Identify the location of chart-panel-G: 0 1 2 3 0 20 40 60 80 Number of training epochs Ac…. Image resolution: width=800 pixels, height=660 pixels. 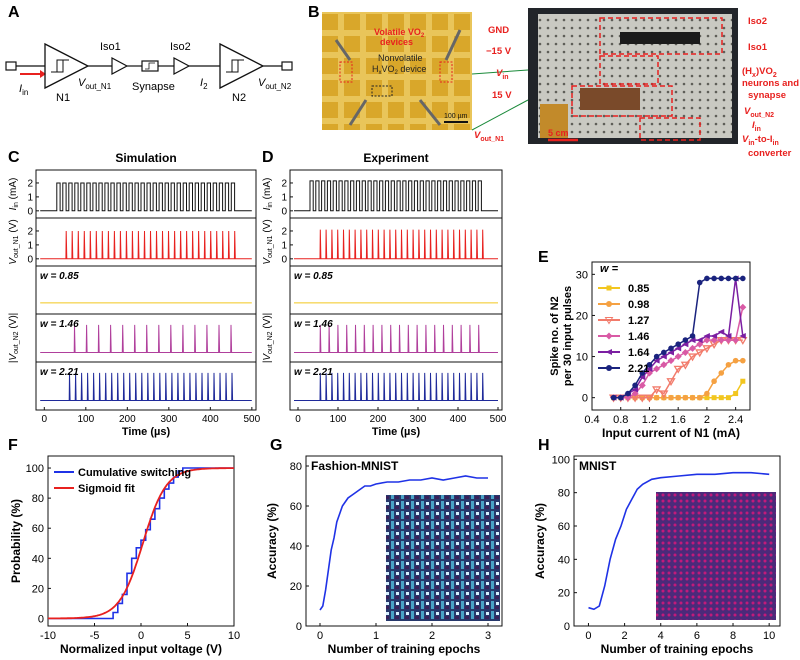
(384, 555).